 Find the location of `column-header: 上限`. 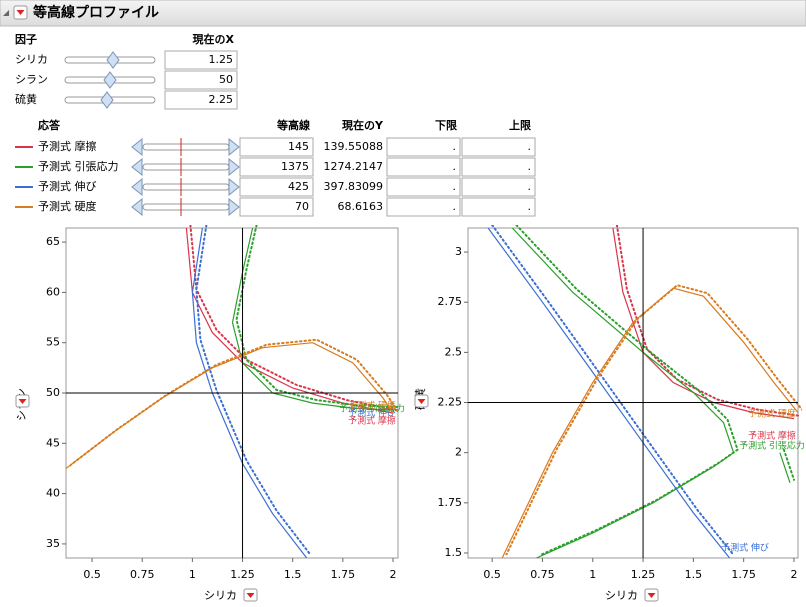

column-header: 上限 is located at coordinates (520, 125).